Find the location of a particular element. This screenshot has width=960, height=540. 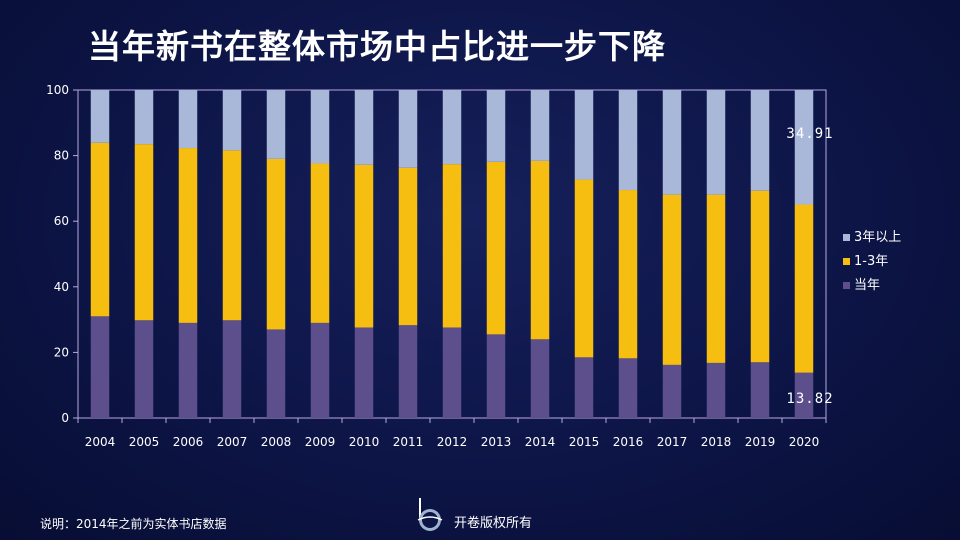

y-tick-label: 40 is located at coordinates (61, 287).